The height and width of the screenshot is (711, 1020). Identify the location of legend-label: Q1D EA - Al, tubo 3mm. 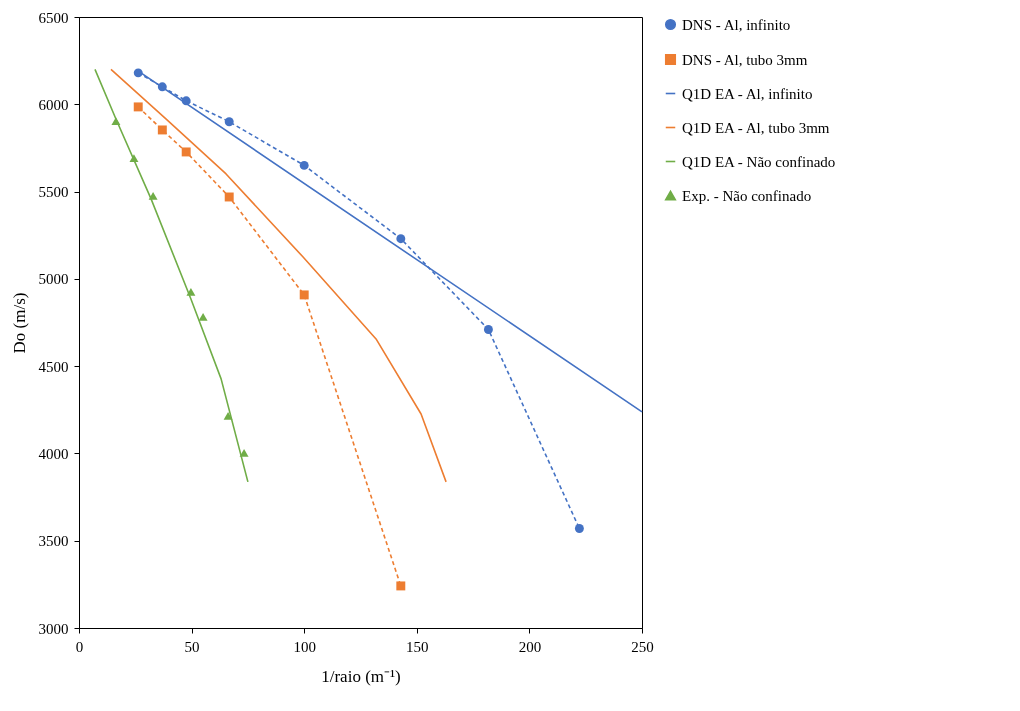
(756, 127).